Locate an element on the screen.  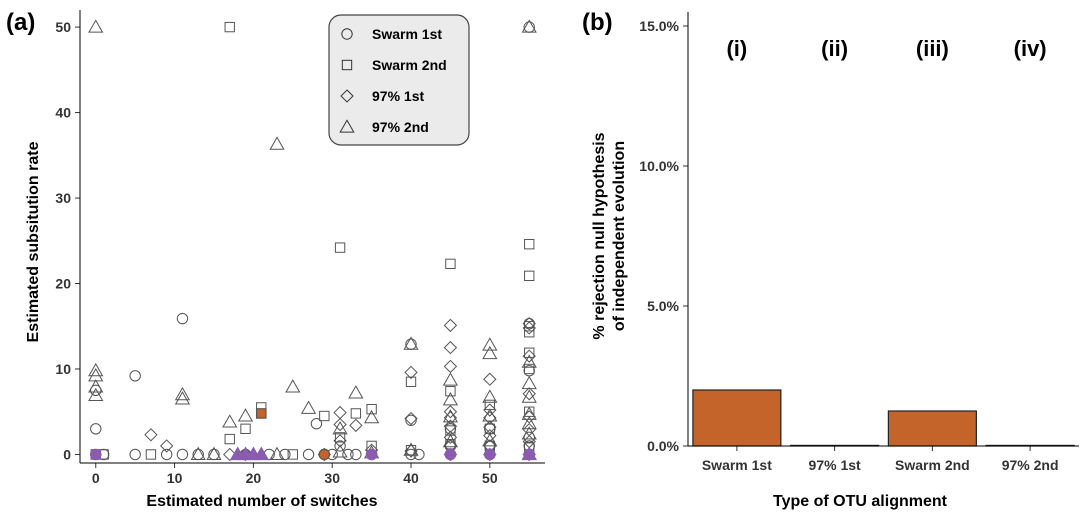
legend-key-square is located at coordinates (347, 65).